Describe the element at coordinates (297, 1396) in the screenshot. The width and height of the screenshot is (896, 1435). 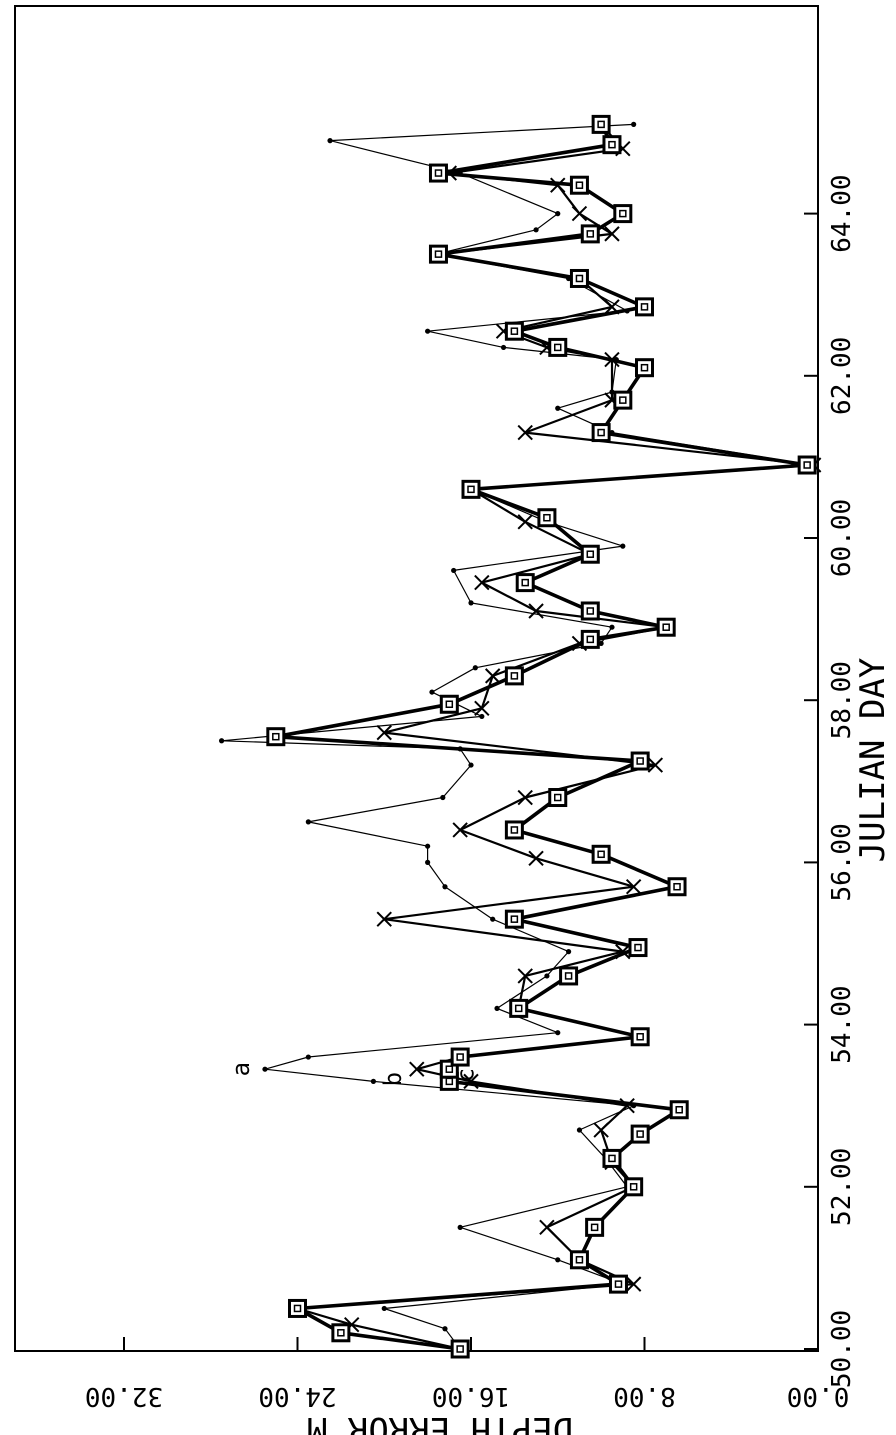
I see `y-tick-label: 24.00` at that location.